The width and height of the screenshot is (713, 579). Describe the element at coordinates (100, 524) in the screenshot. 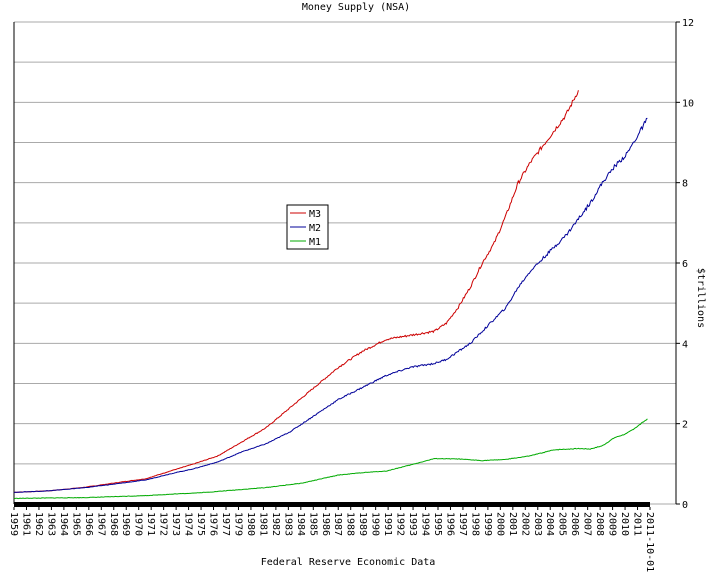

I see `x-tick-label: 1967` at that location.